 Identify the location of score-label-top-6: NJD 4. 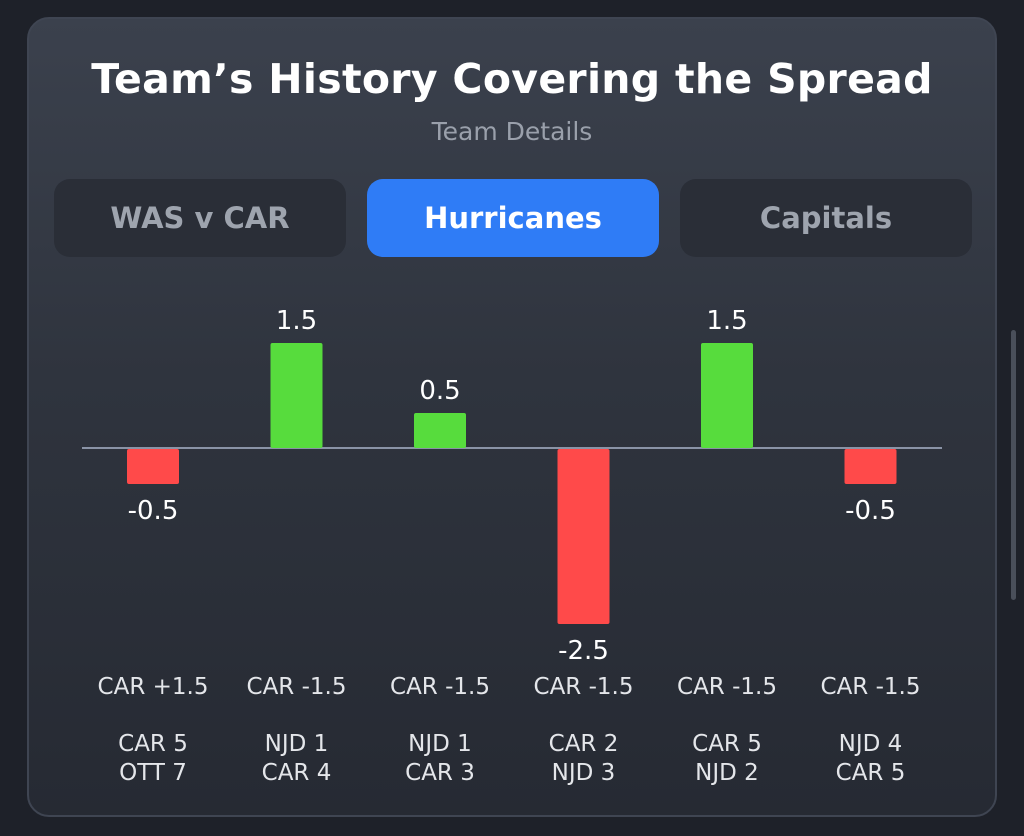
(871, 744).